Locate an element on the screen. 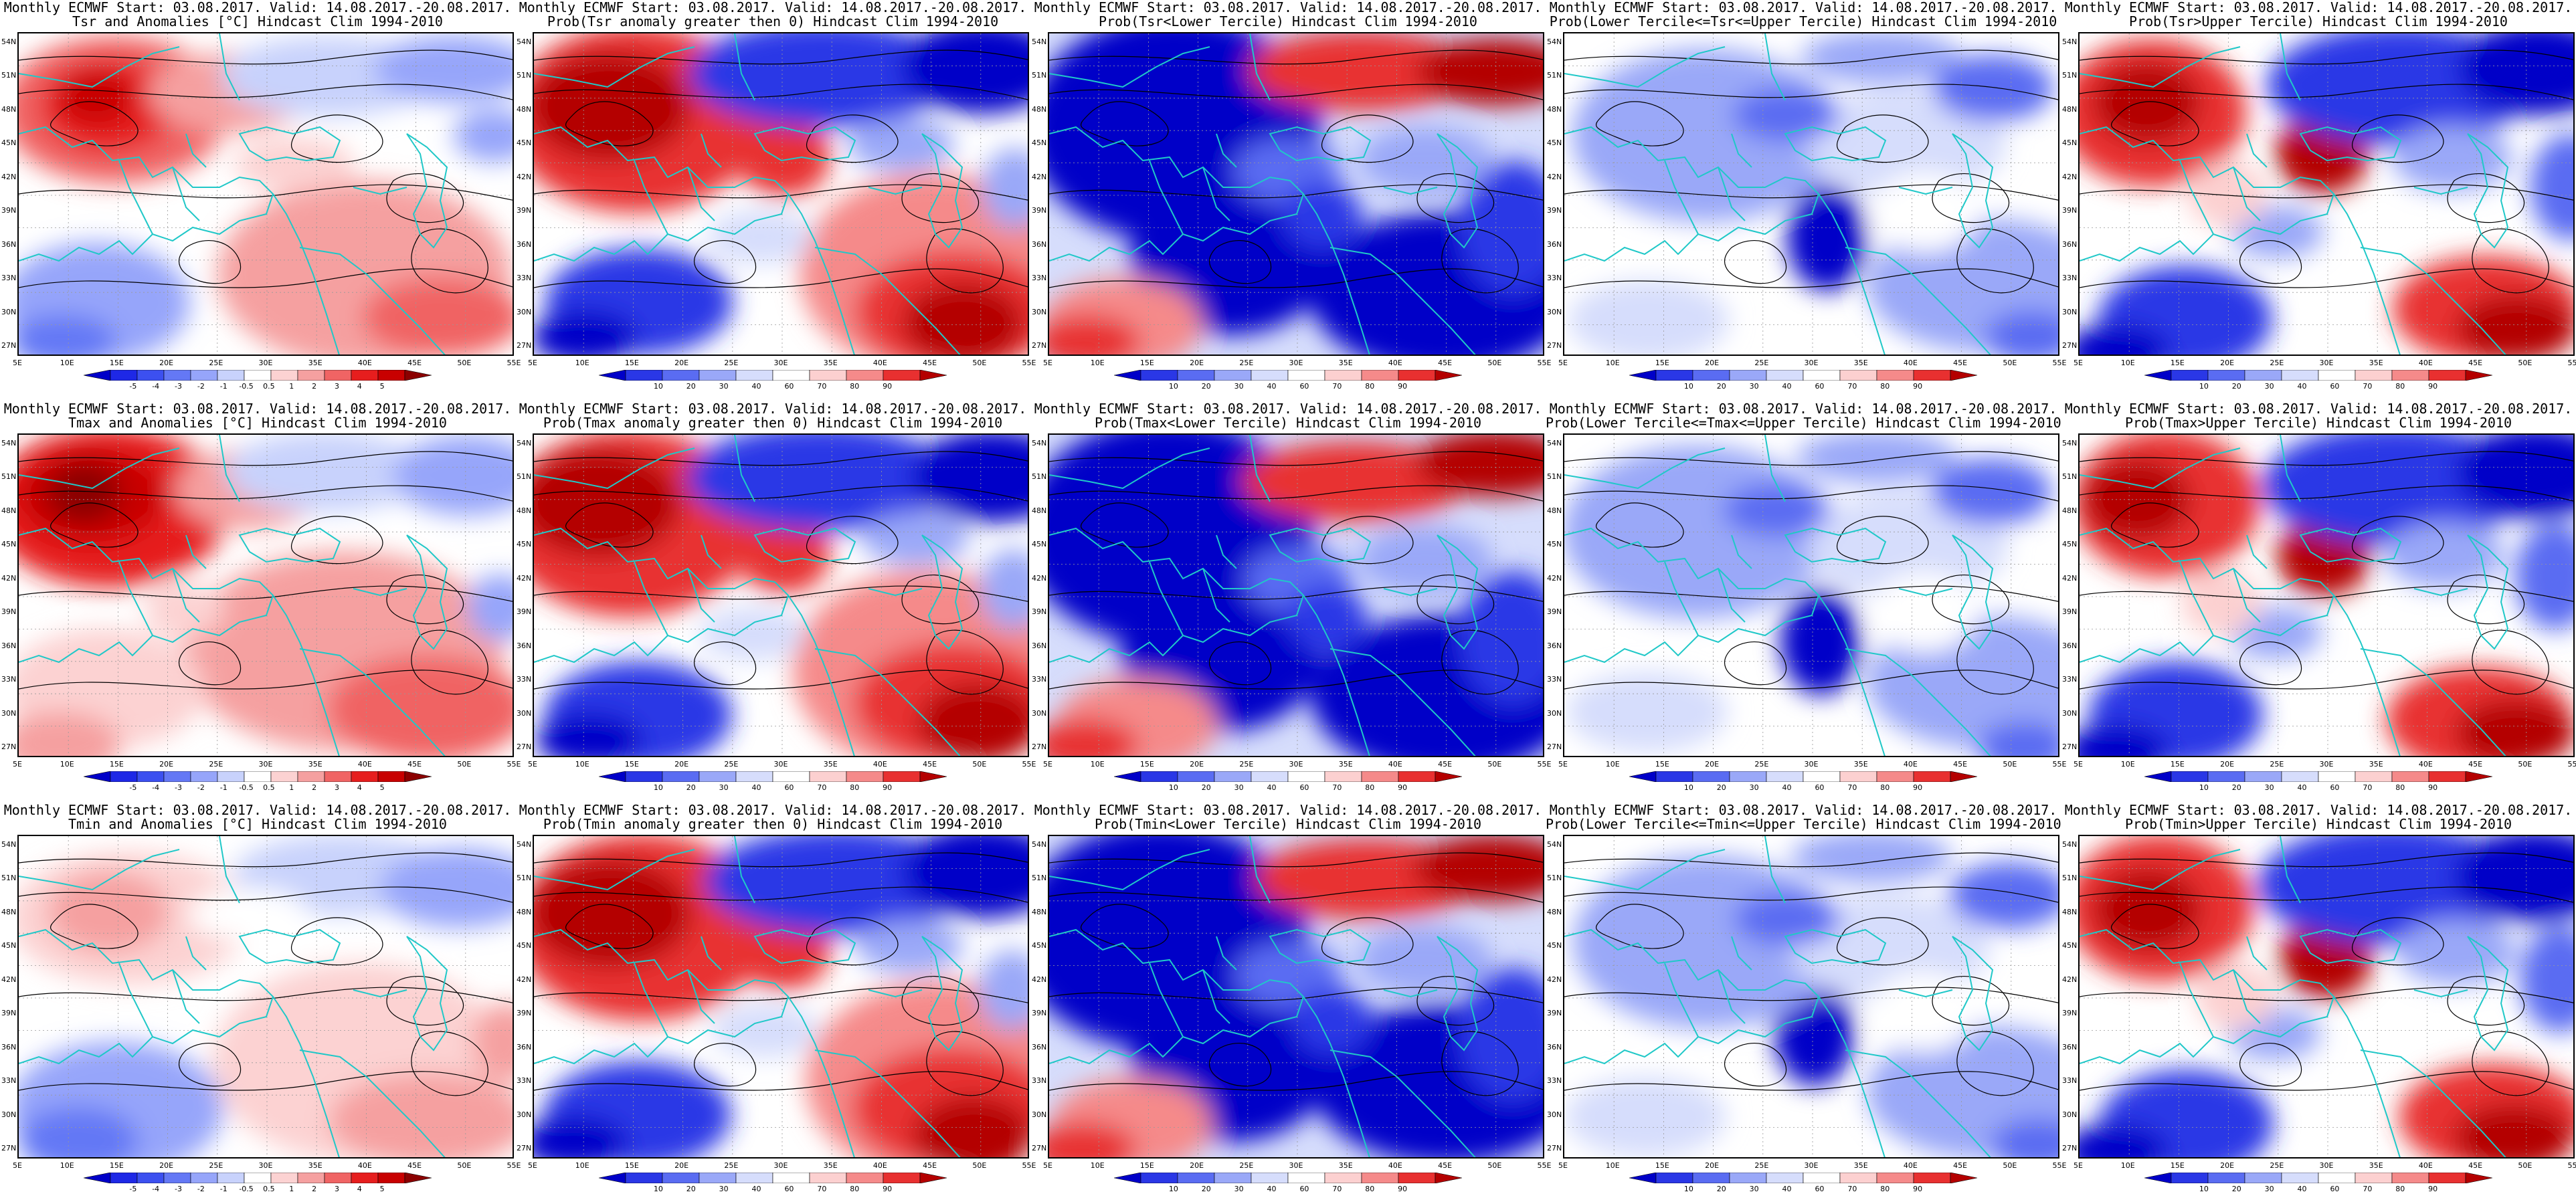 This screenshot has height=1204, width=2576. colorbar-tick-label: 10 is located at coordinates (1688, 787).